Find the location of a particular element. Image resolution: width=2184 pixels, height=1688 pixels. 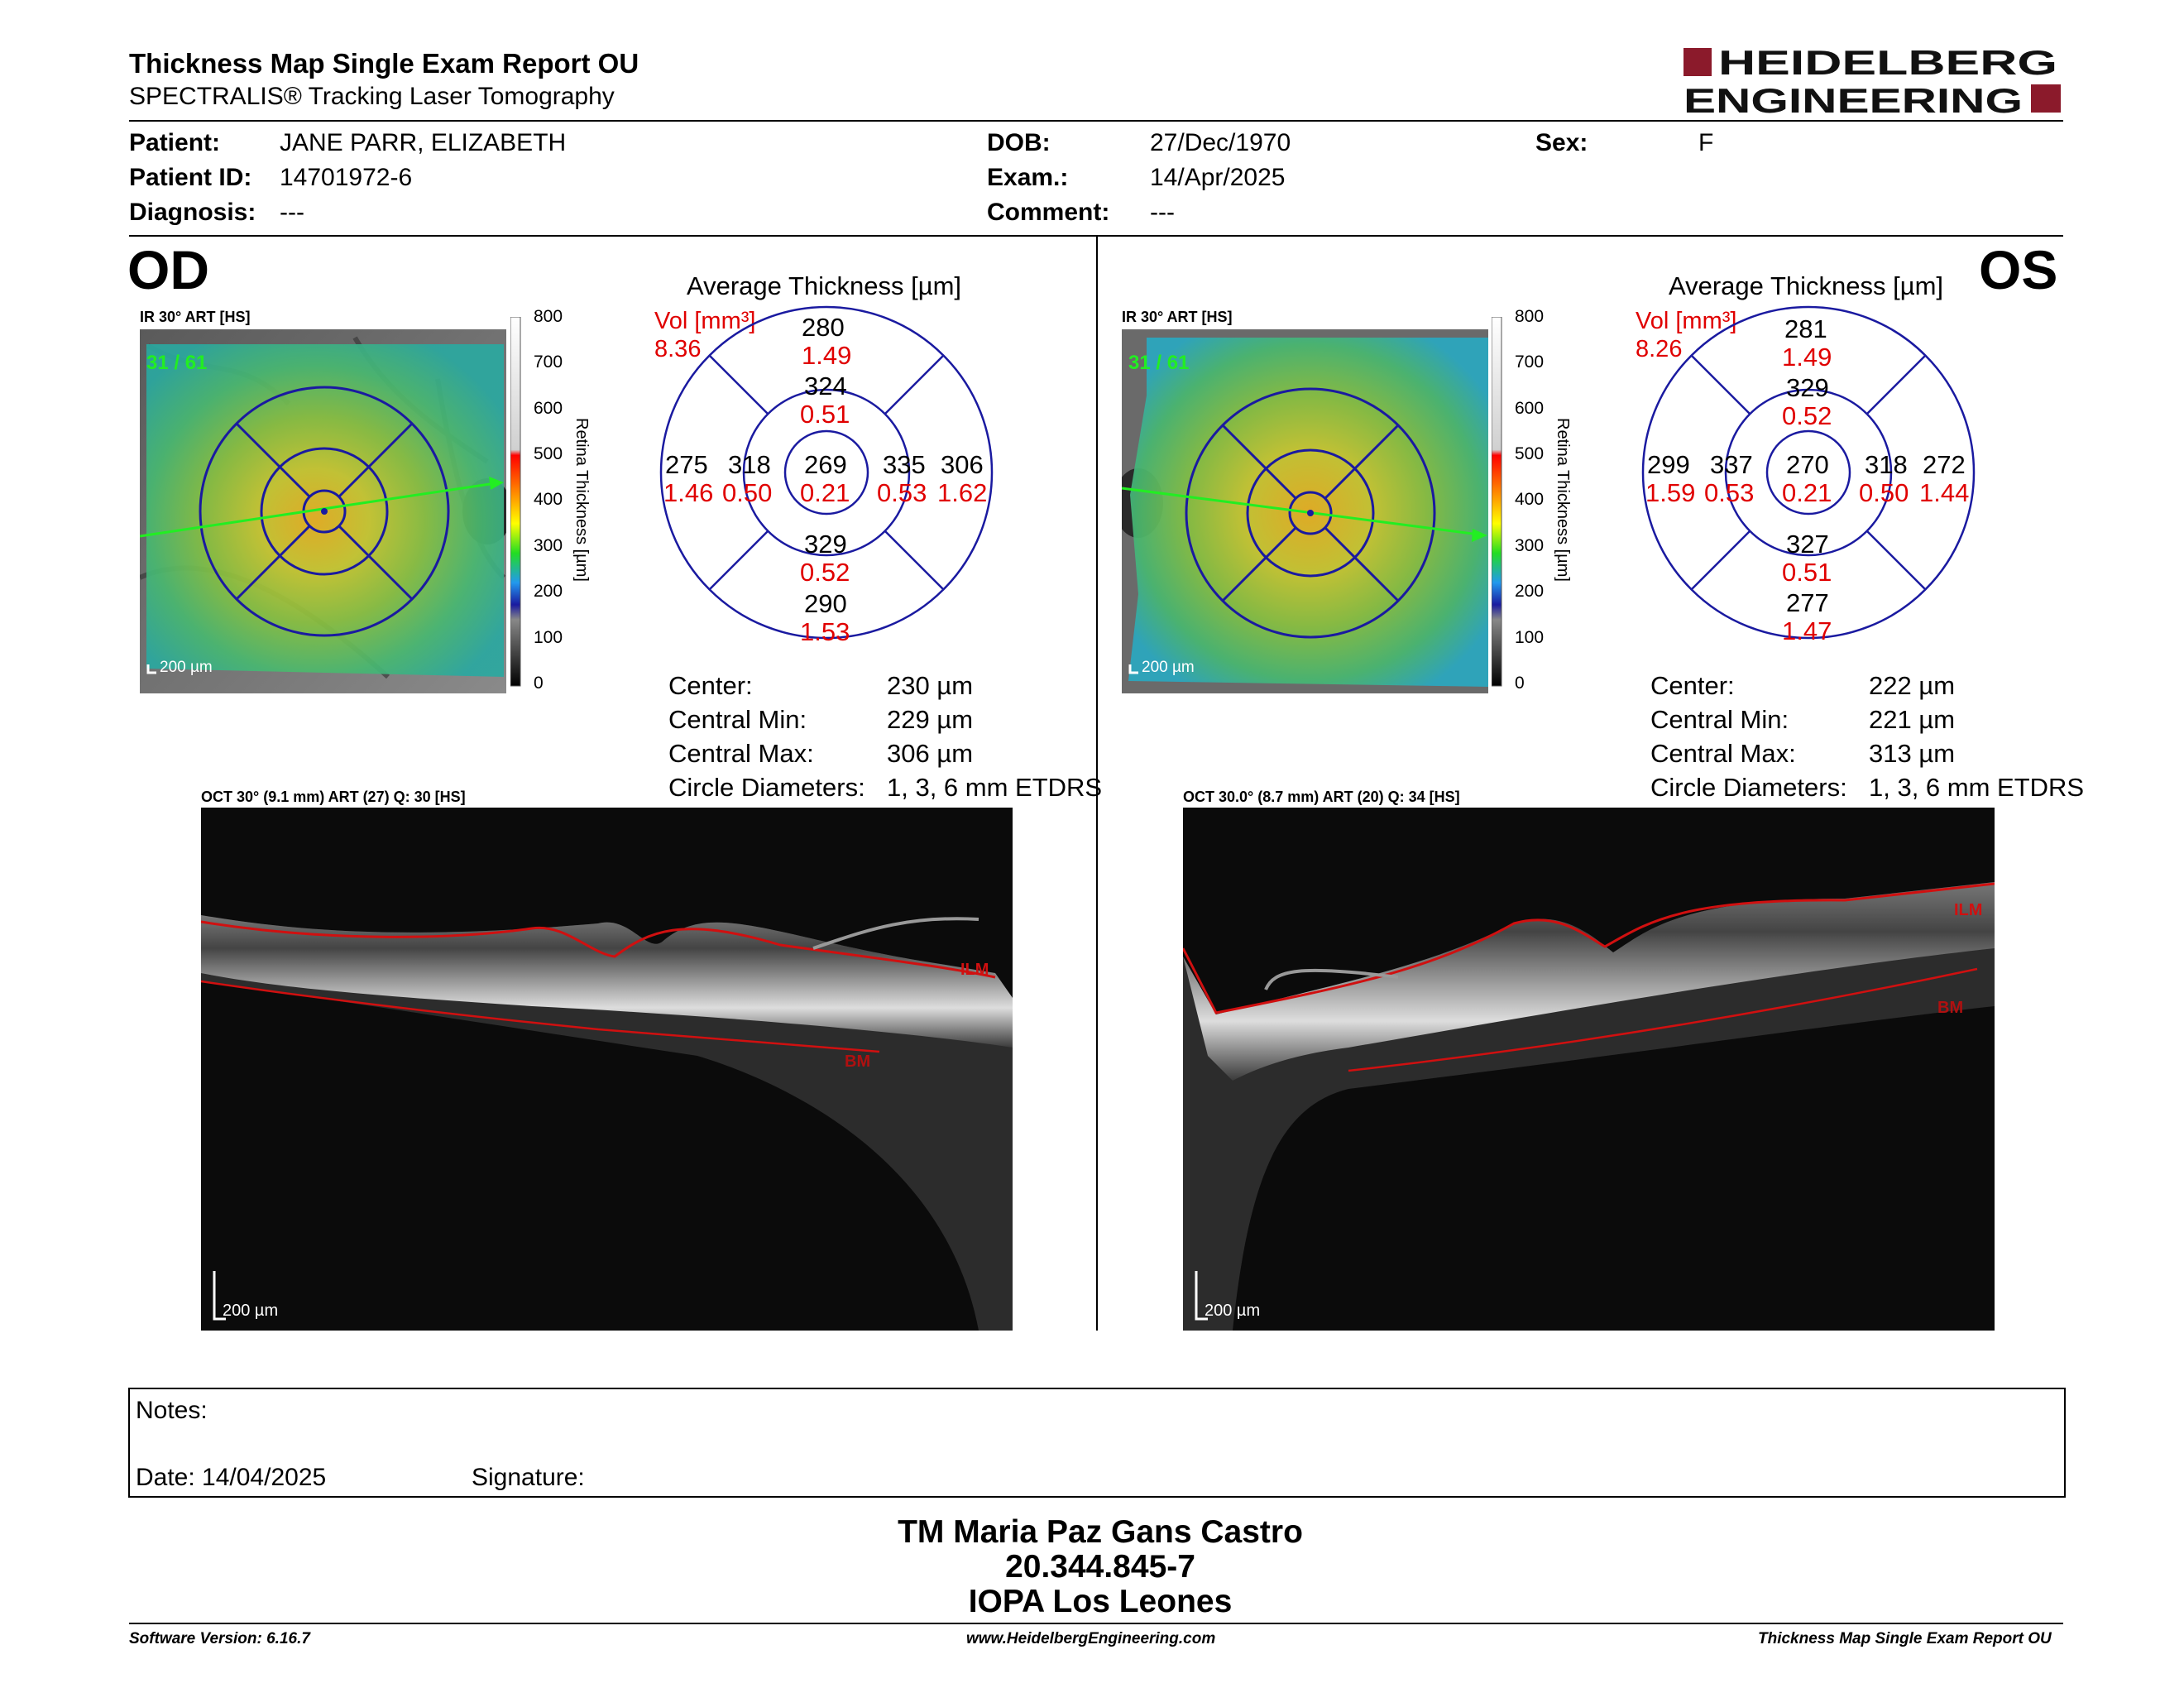

os-oct-scale: 200 µm is located at coordinates (1232, 1311).